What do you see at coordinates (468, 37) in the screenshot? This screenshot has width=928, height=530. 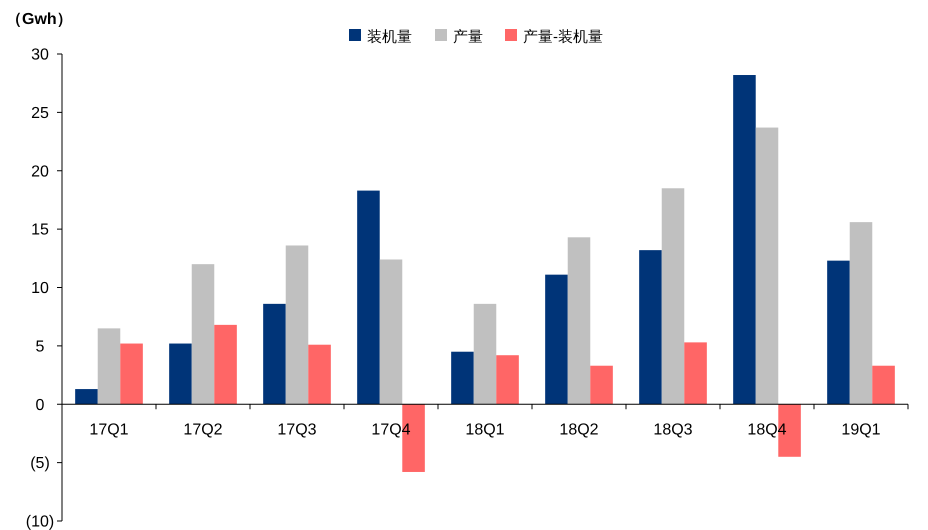 I see `legend-label: 产量` at bounding box center [468, 37].